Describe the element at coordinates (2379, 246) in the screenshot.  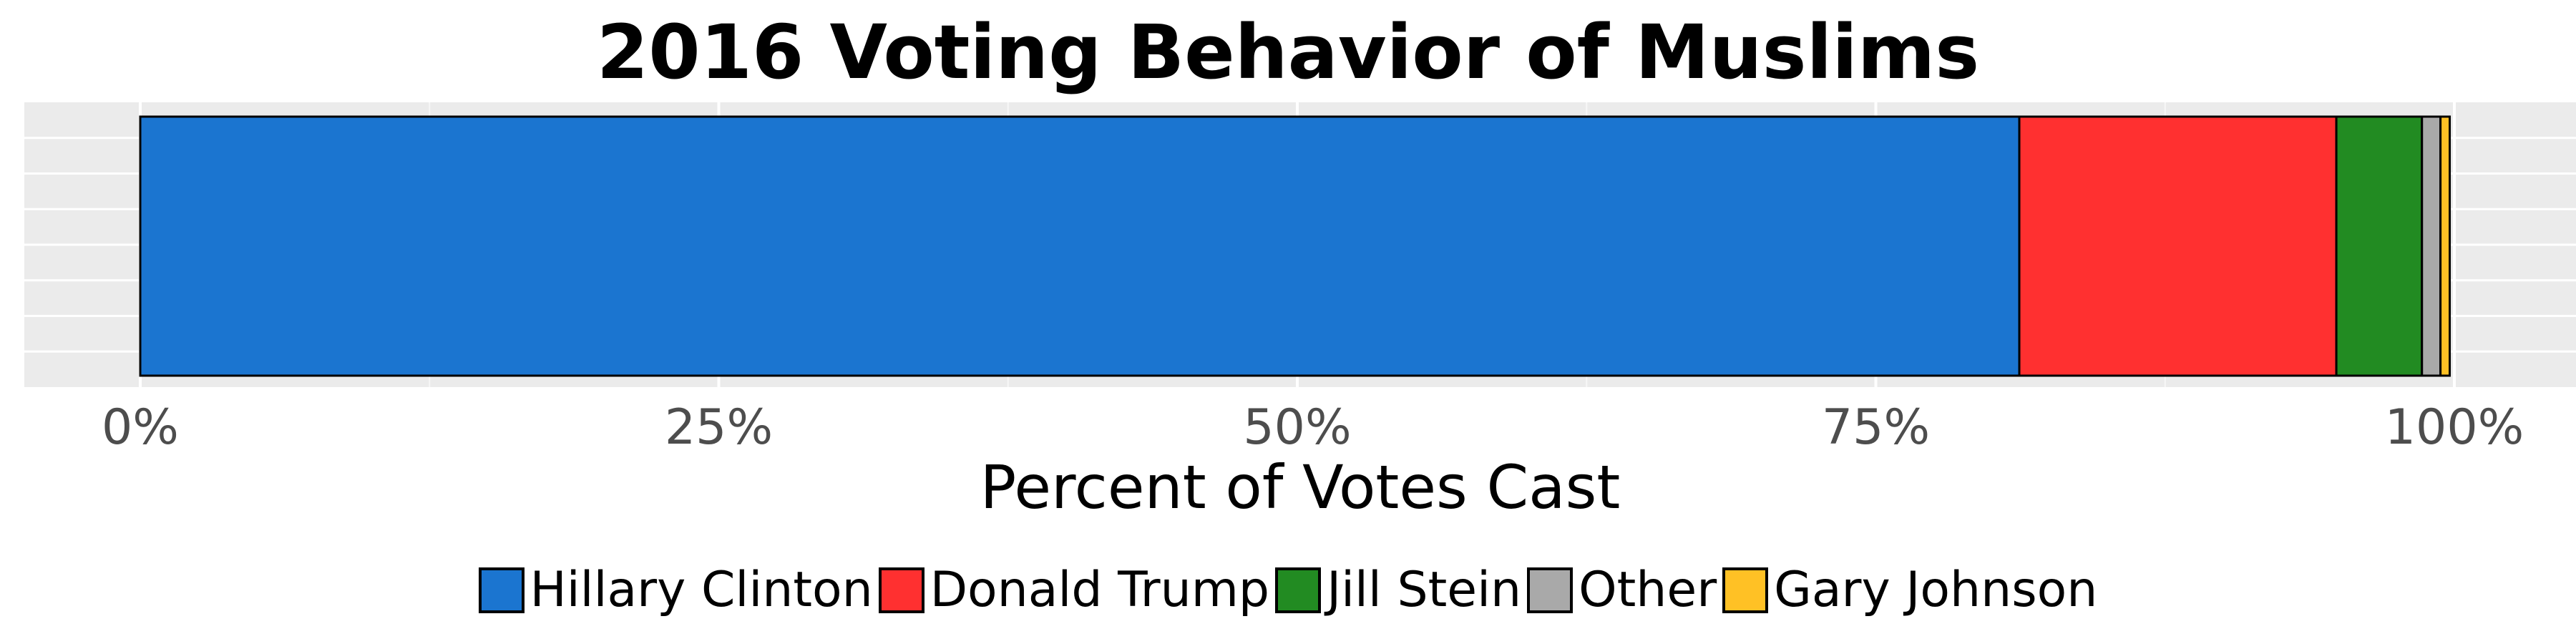
I see `bar-segment-jill-stein` at that location.